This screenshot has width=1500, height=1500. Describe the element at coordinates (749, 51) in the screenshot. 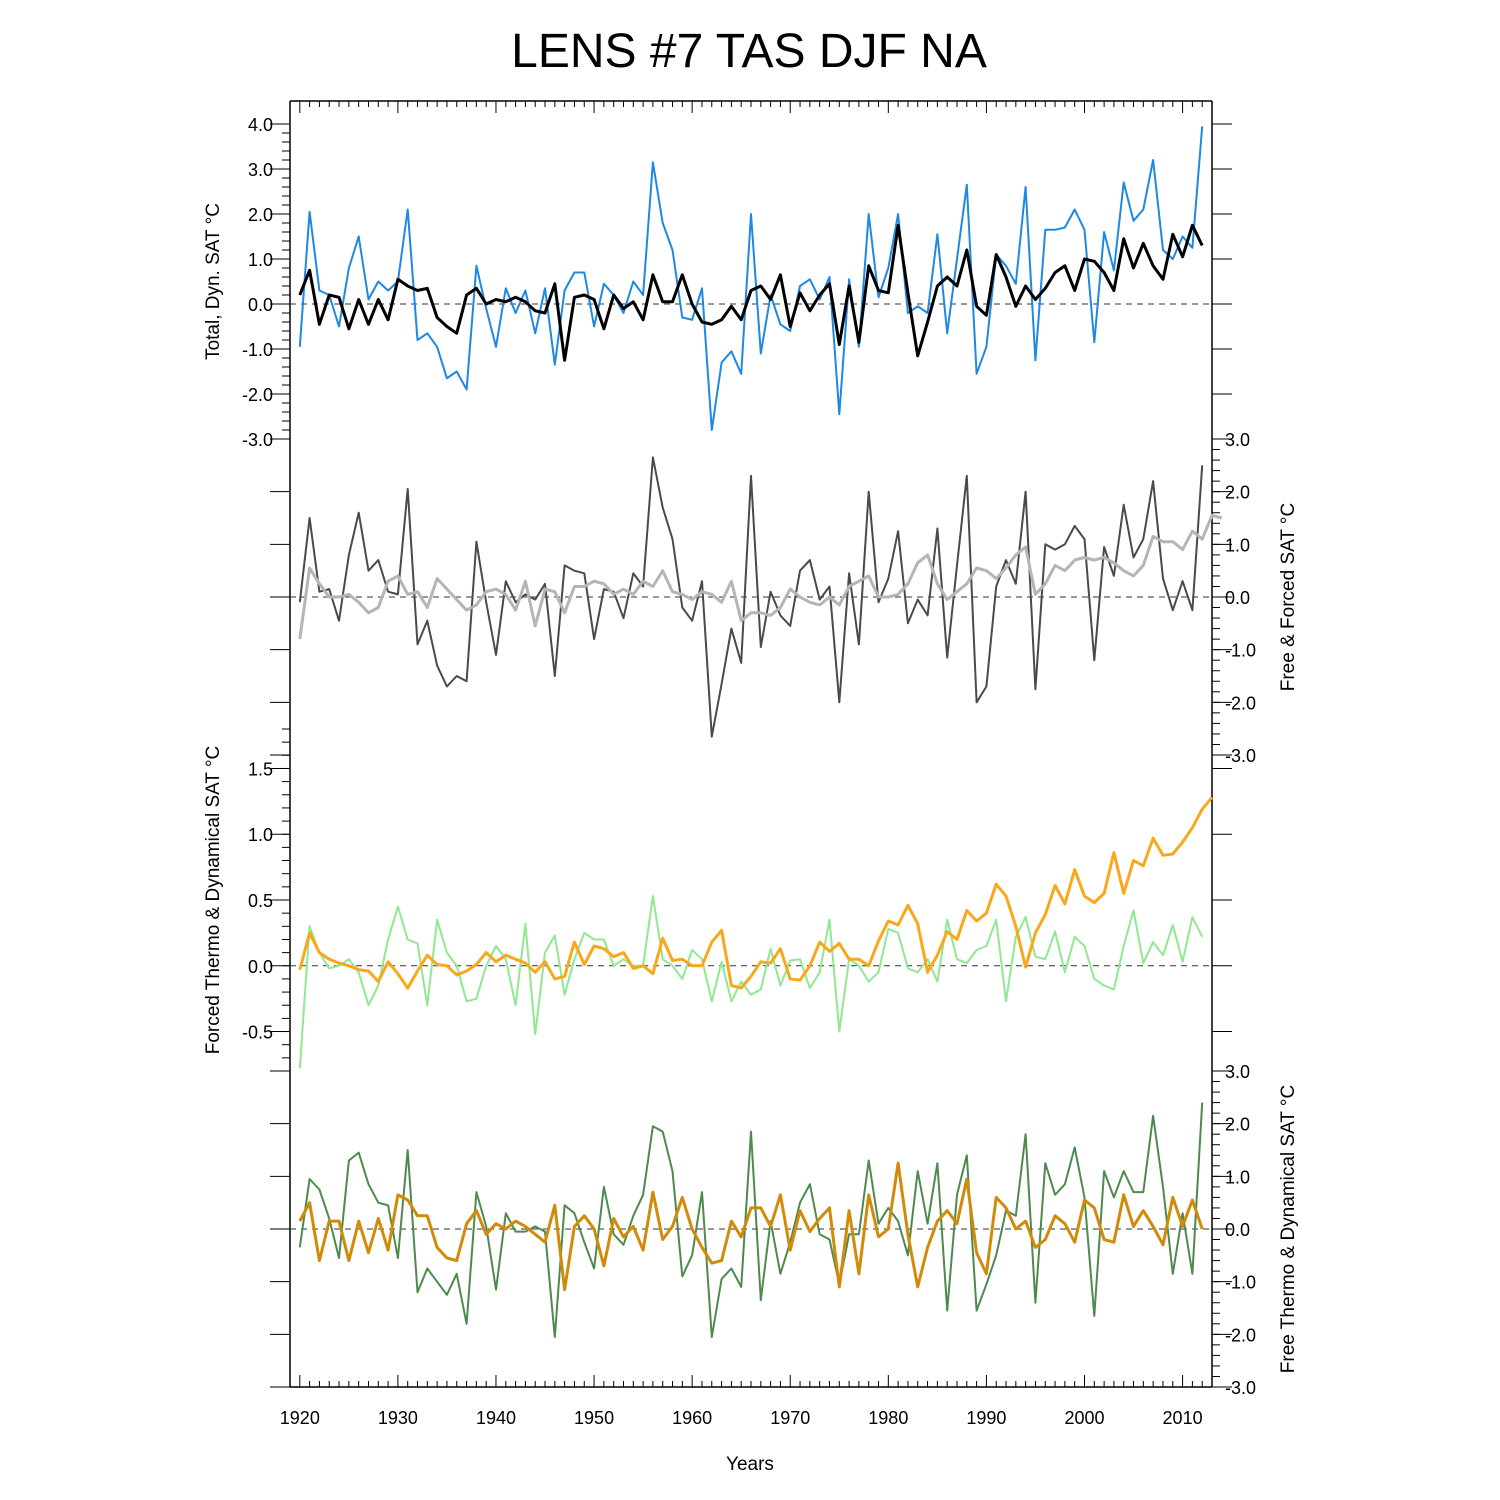

I see `chart-title: LENS #7 TAS DJF NA` at that location.